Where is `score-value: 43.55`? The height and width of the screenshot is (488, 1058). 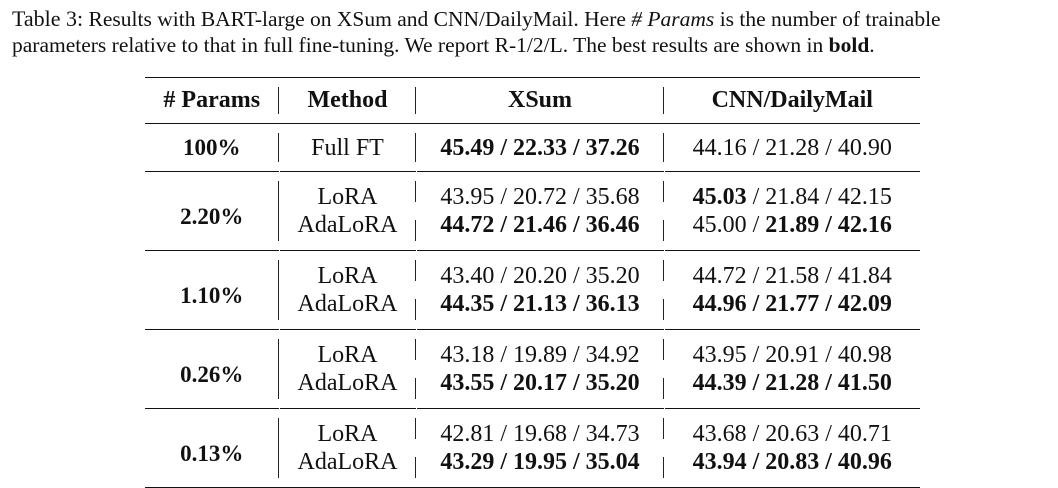
score-value: 43.55 is located at coordinates (467, 383).